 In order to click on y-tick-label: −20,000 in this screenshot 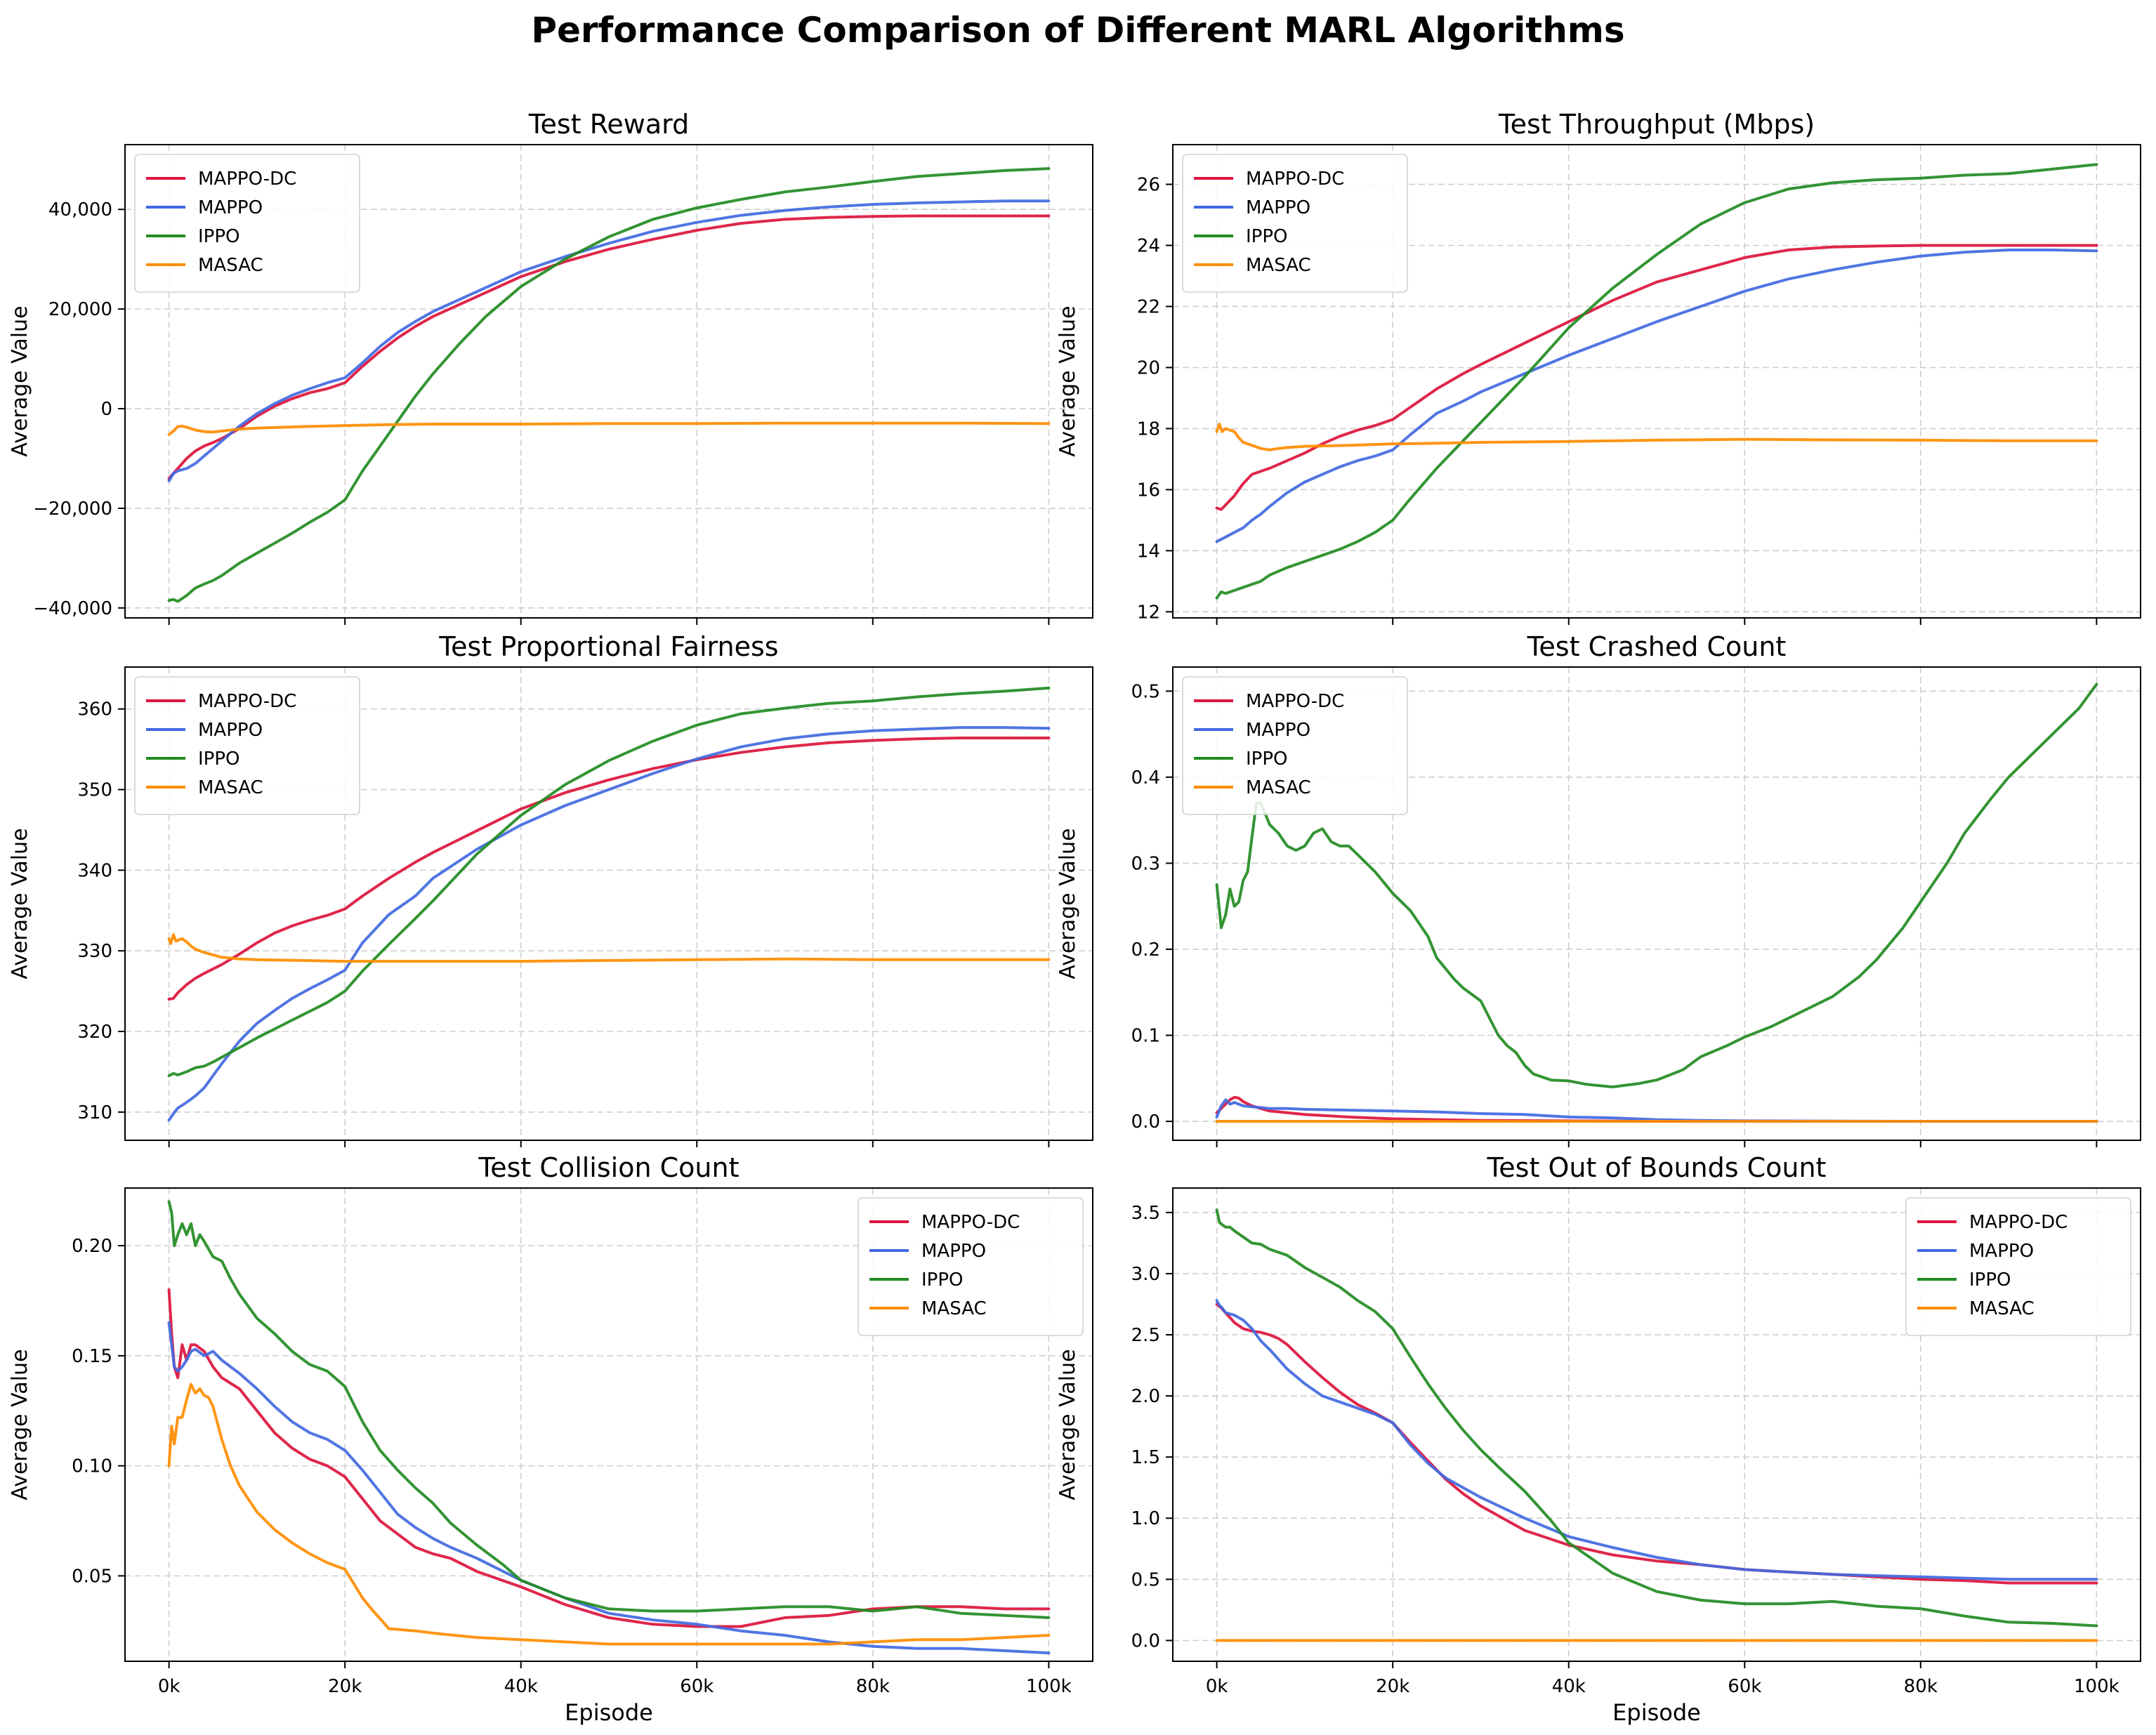, I will do `click(72, 509)`.